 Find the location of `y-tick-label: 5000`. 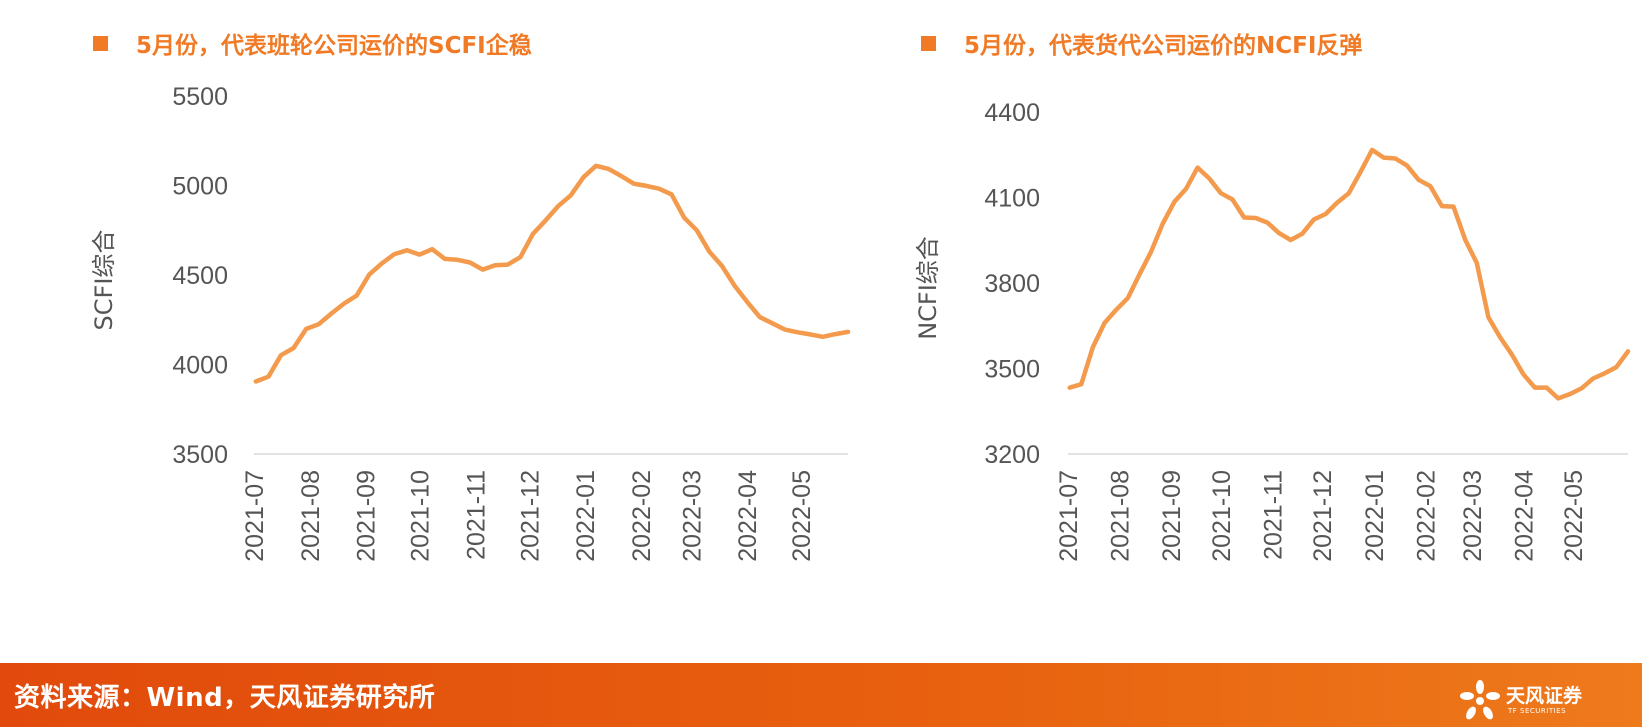

y-tick-label: 5000 is located at coordinates (200, 187).